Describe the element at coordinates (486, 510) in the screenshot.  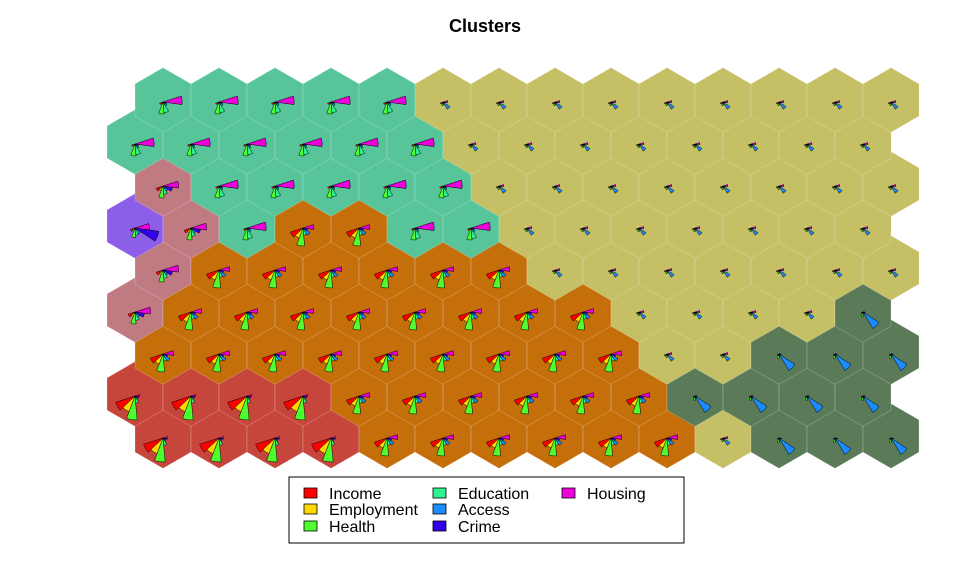
I see `legend-box` at that location.